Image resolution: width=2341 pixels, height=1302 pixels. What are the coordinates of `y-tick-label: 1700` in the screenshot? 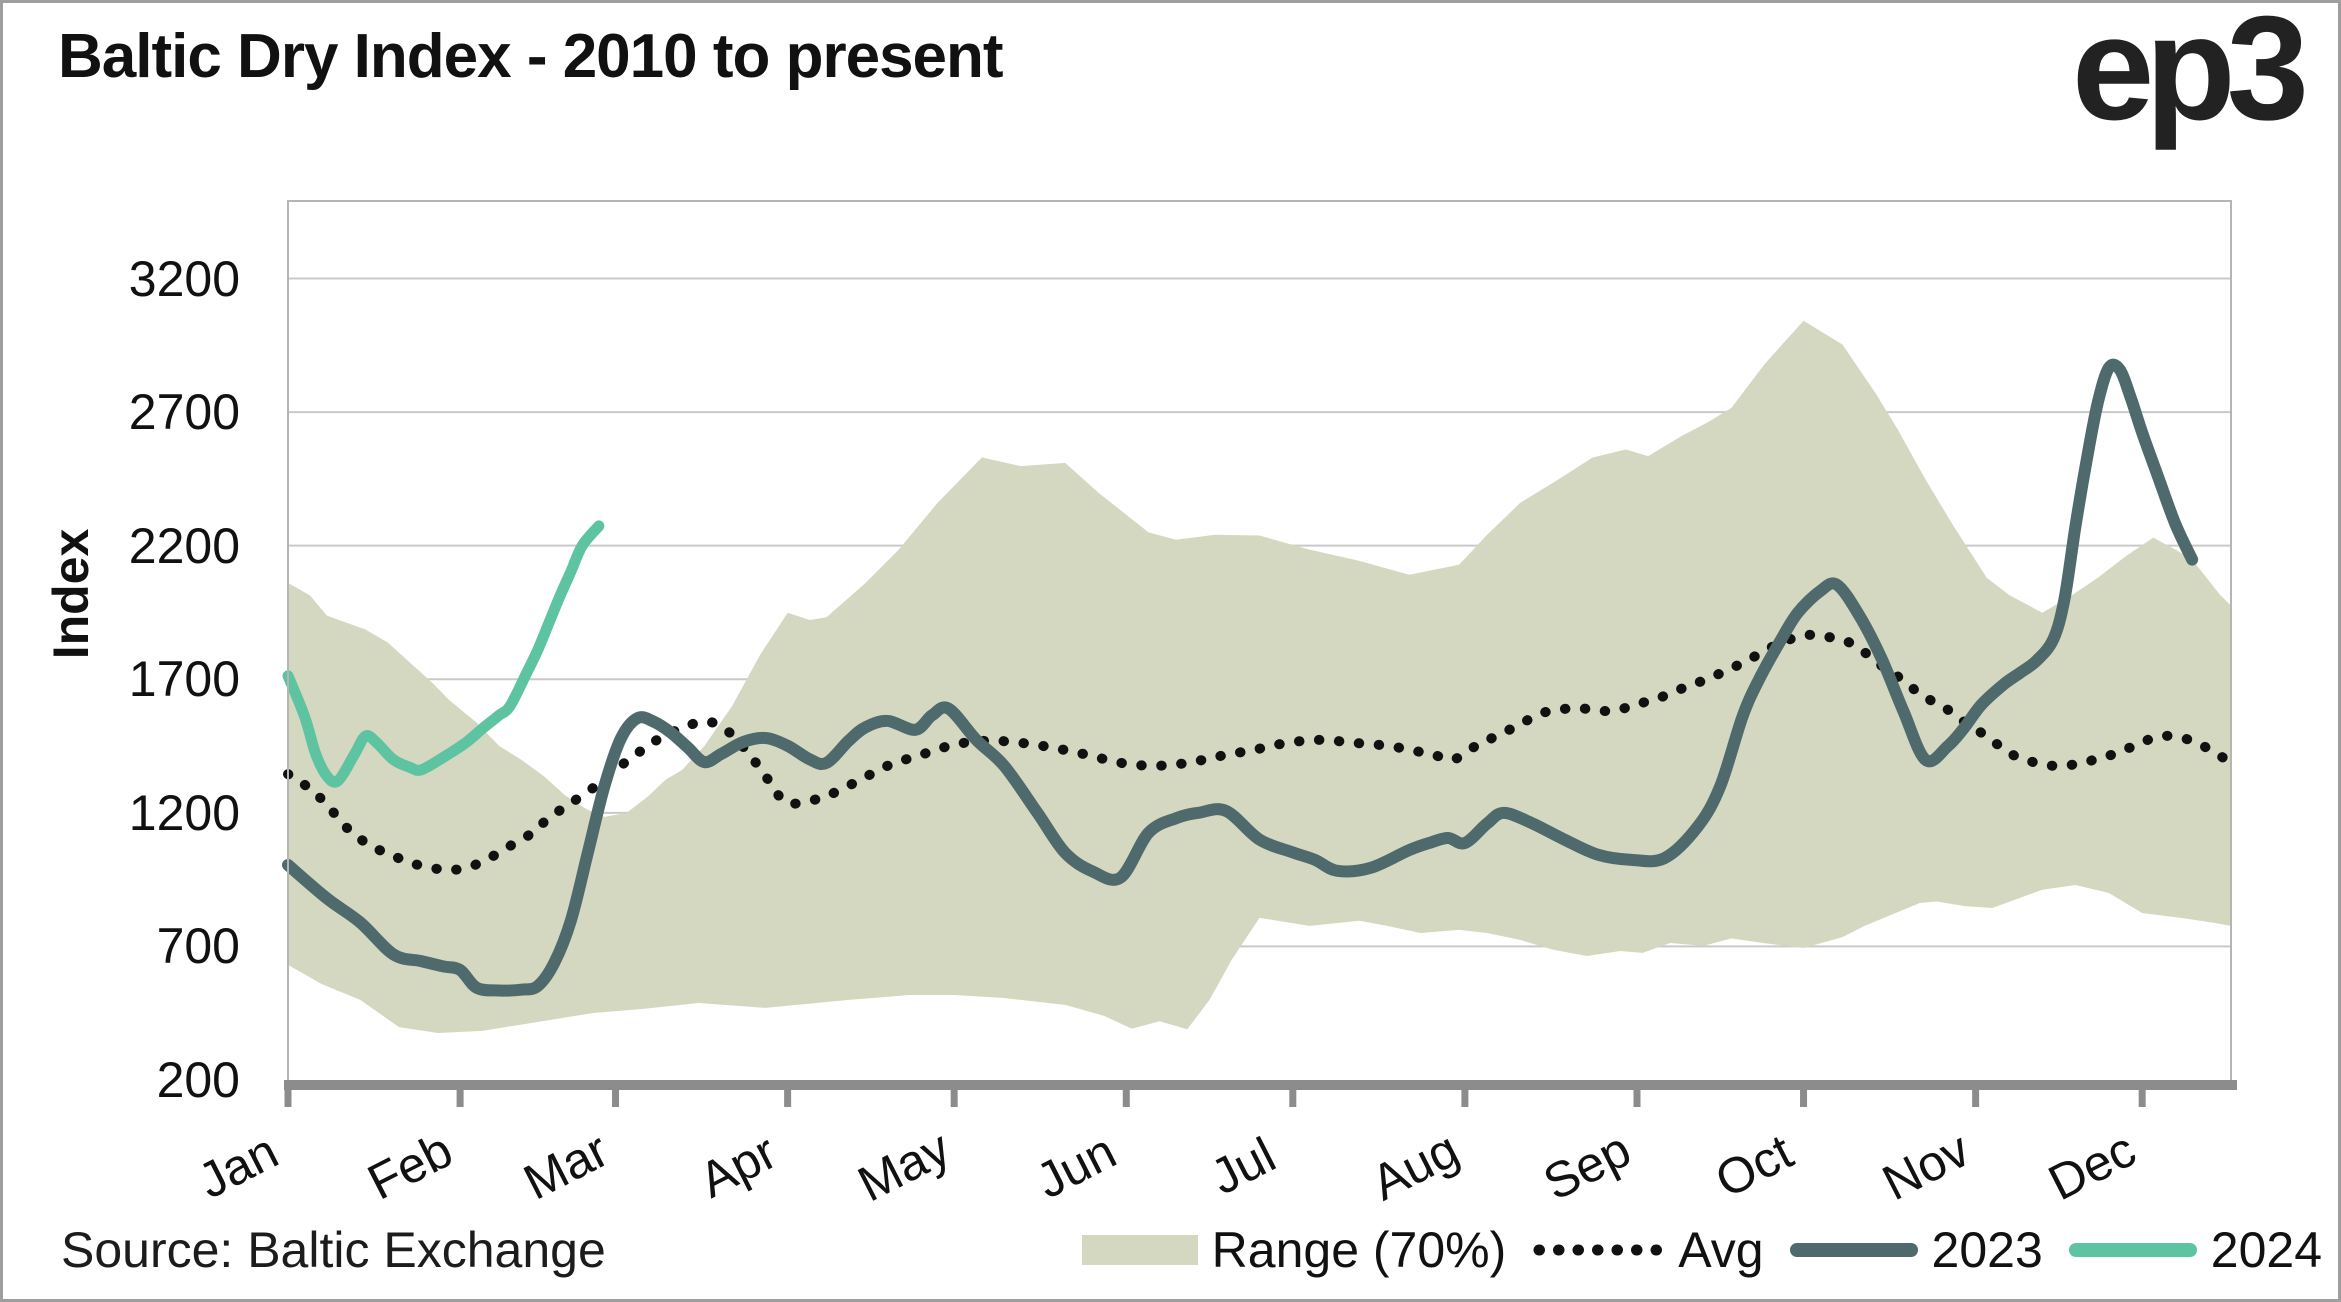 It's located at (184, 679).